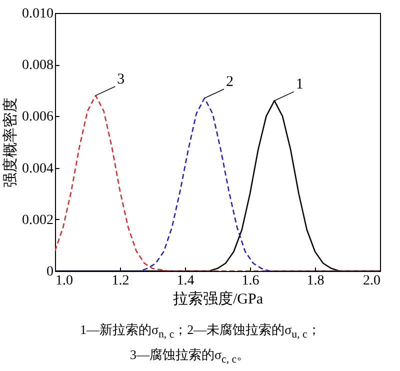  I want to click on series-label: 1, so click(300, 84).